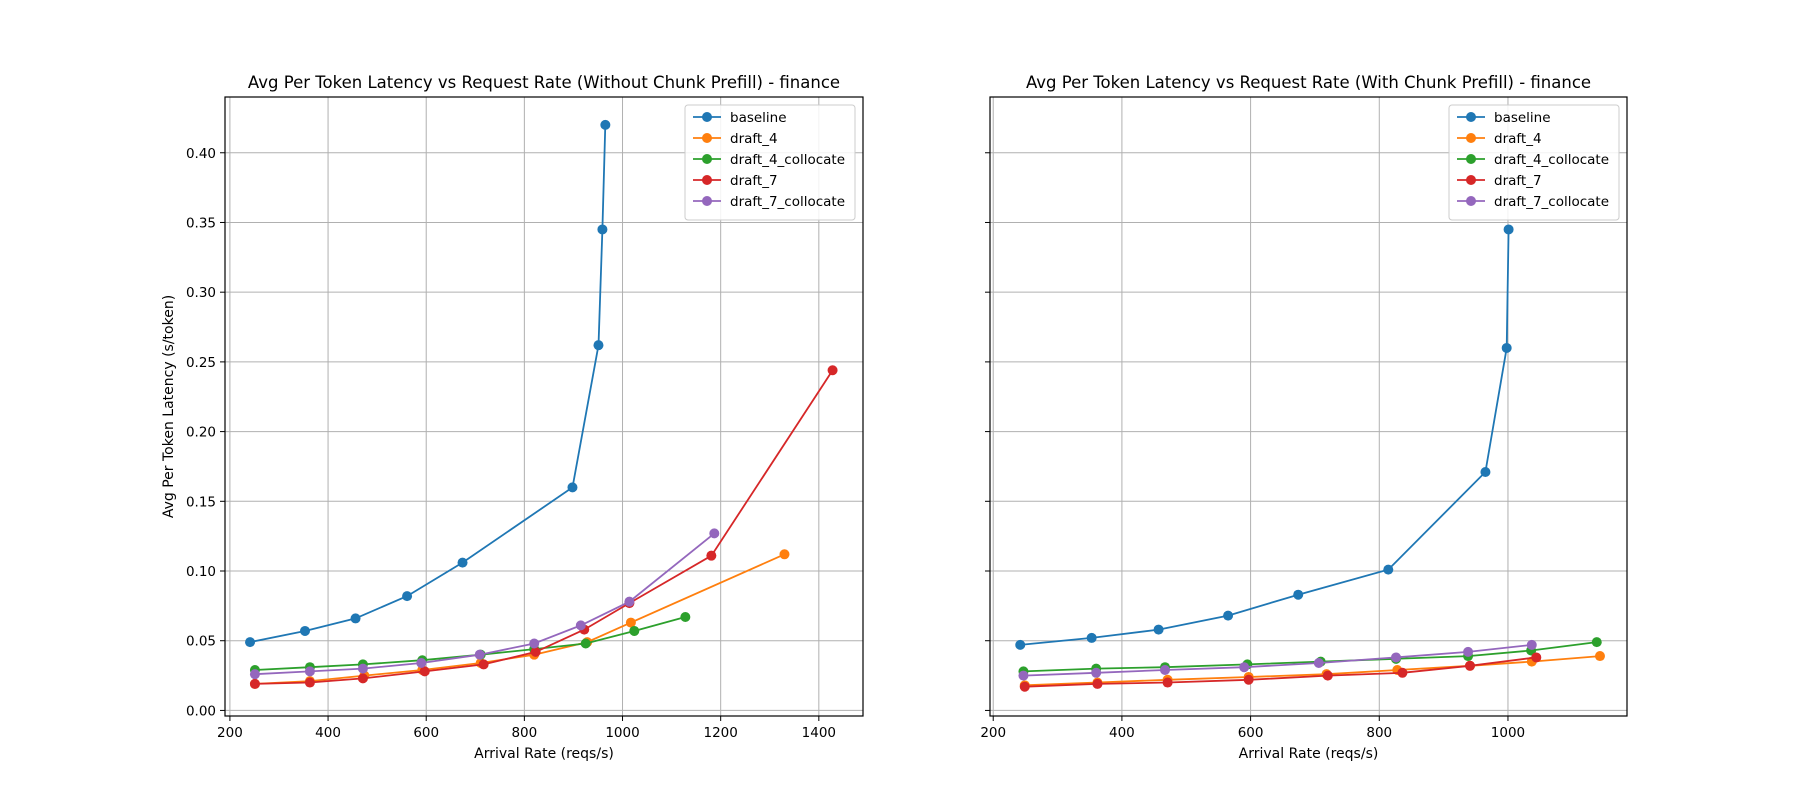 Image resolution: width=1800 pixels, height=800 pixels. I want to click on y-tick-label: 0.15, so click(201, 502).